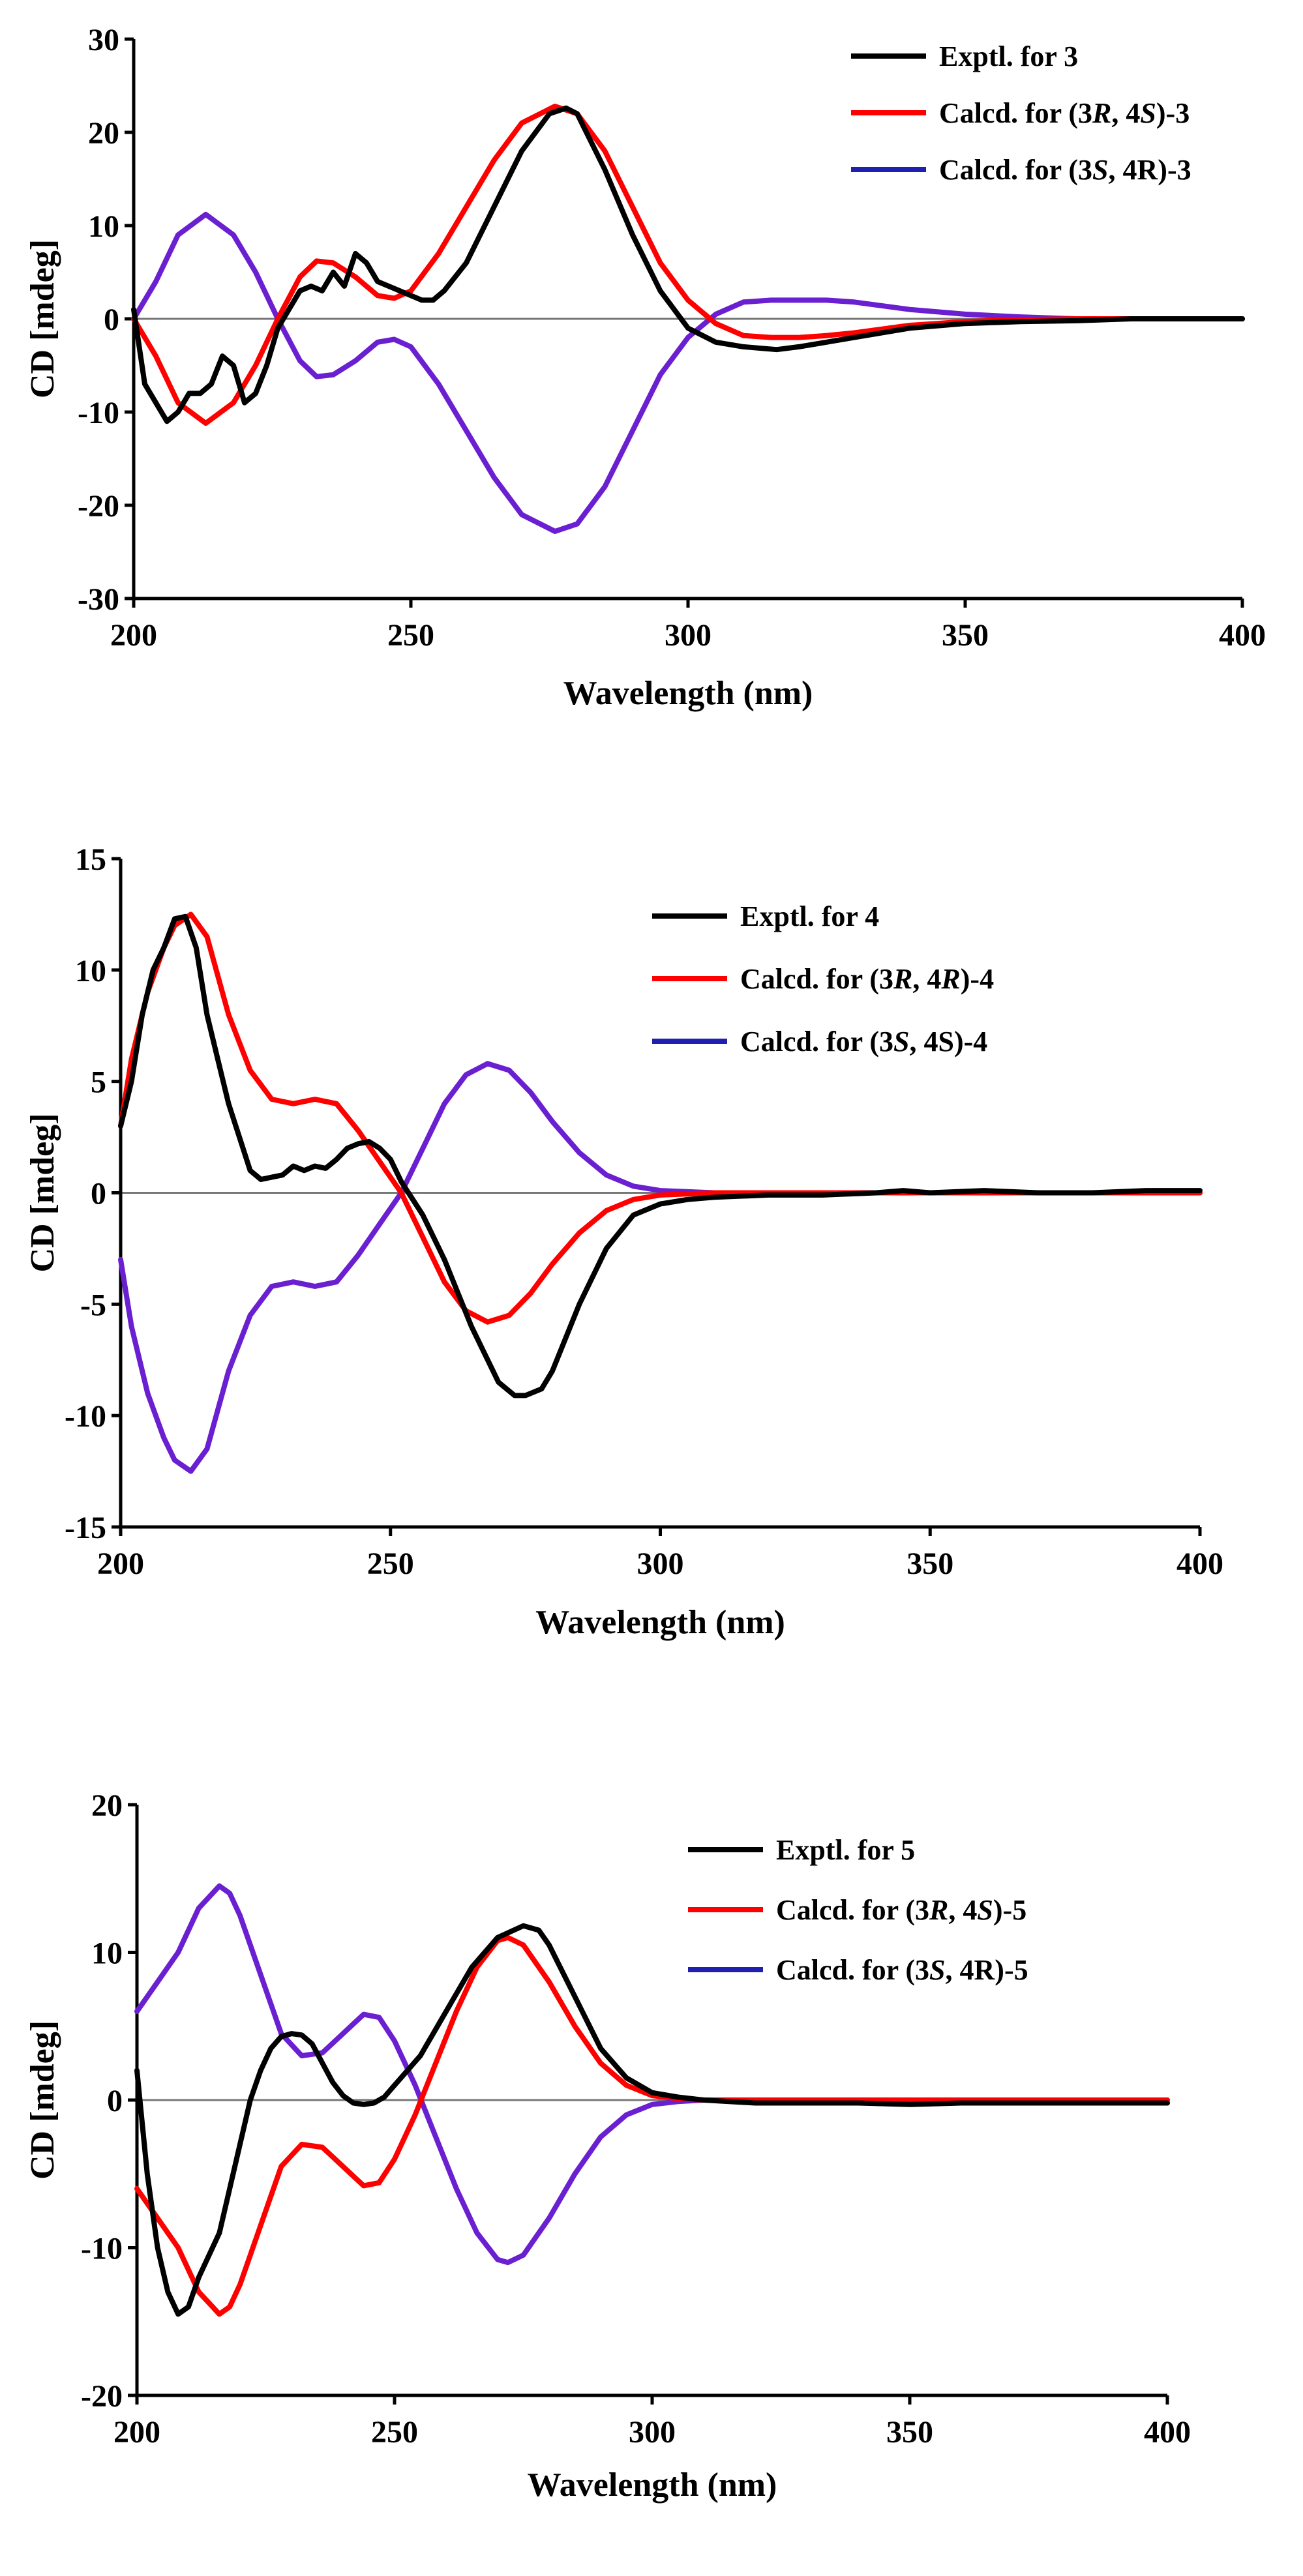 The width and height of the screenshot is (1303, 2576). I want to click on legend-label-part: )-3, so click(1173, 113).